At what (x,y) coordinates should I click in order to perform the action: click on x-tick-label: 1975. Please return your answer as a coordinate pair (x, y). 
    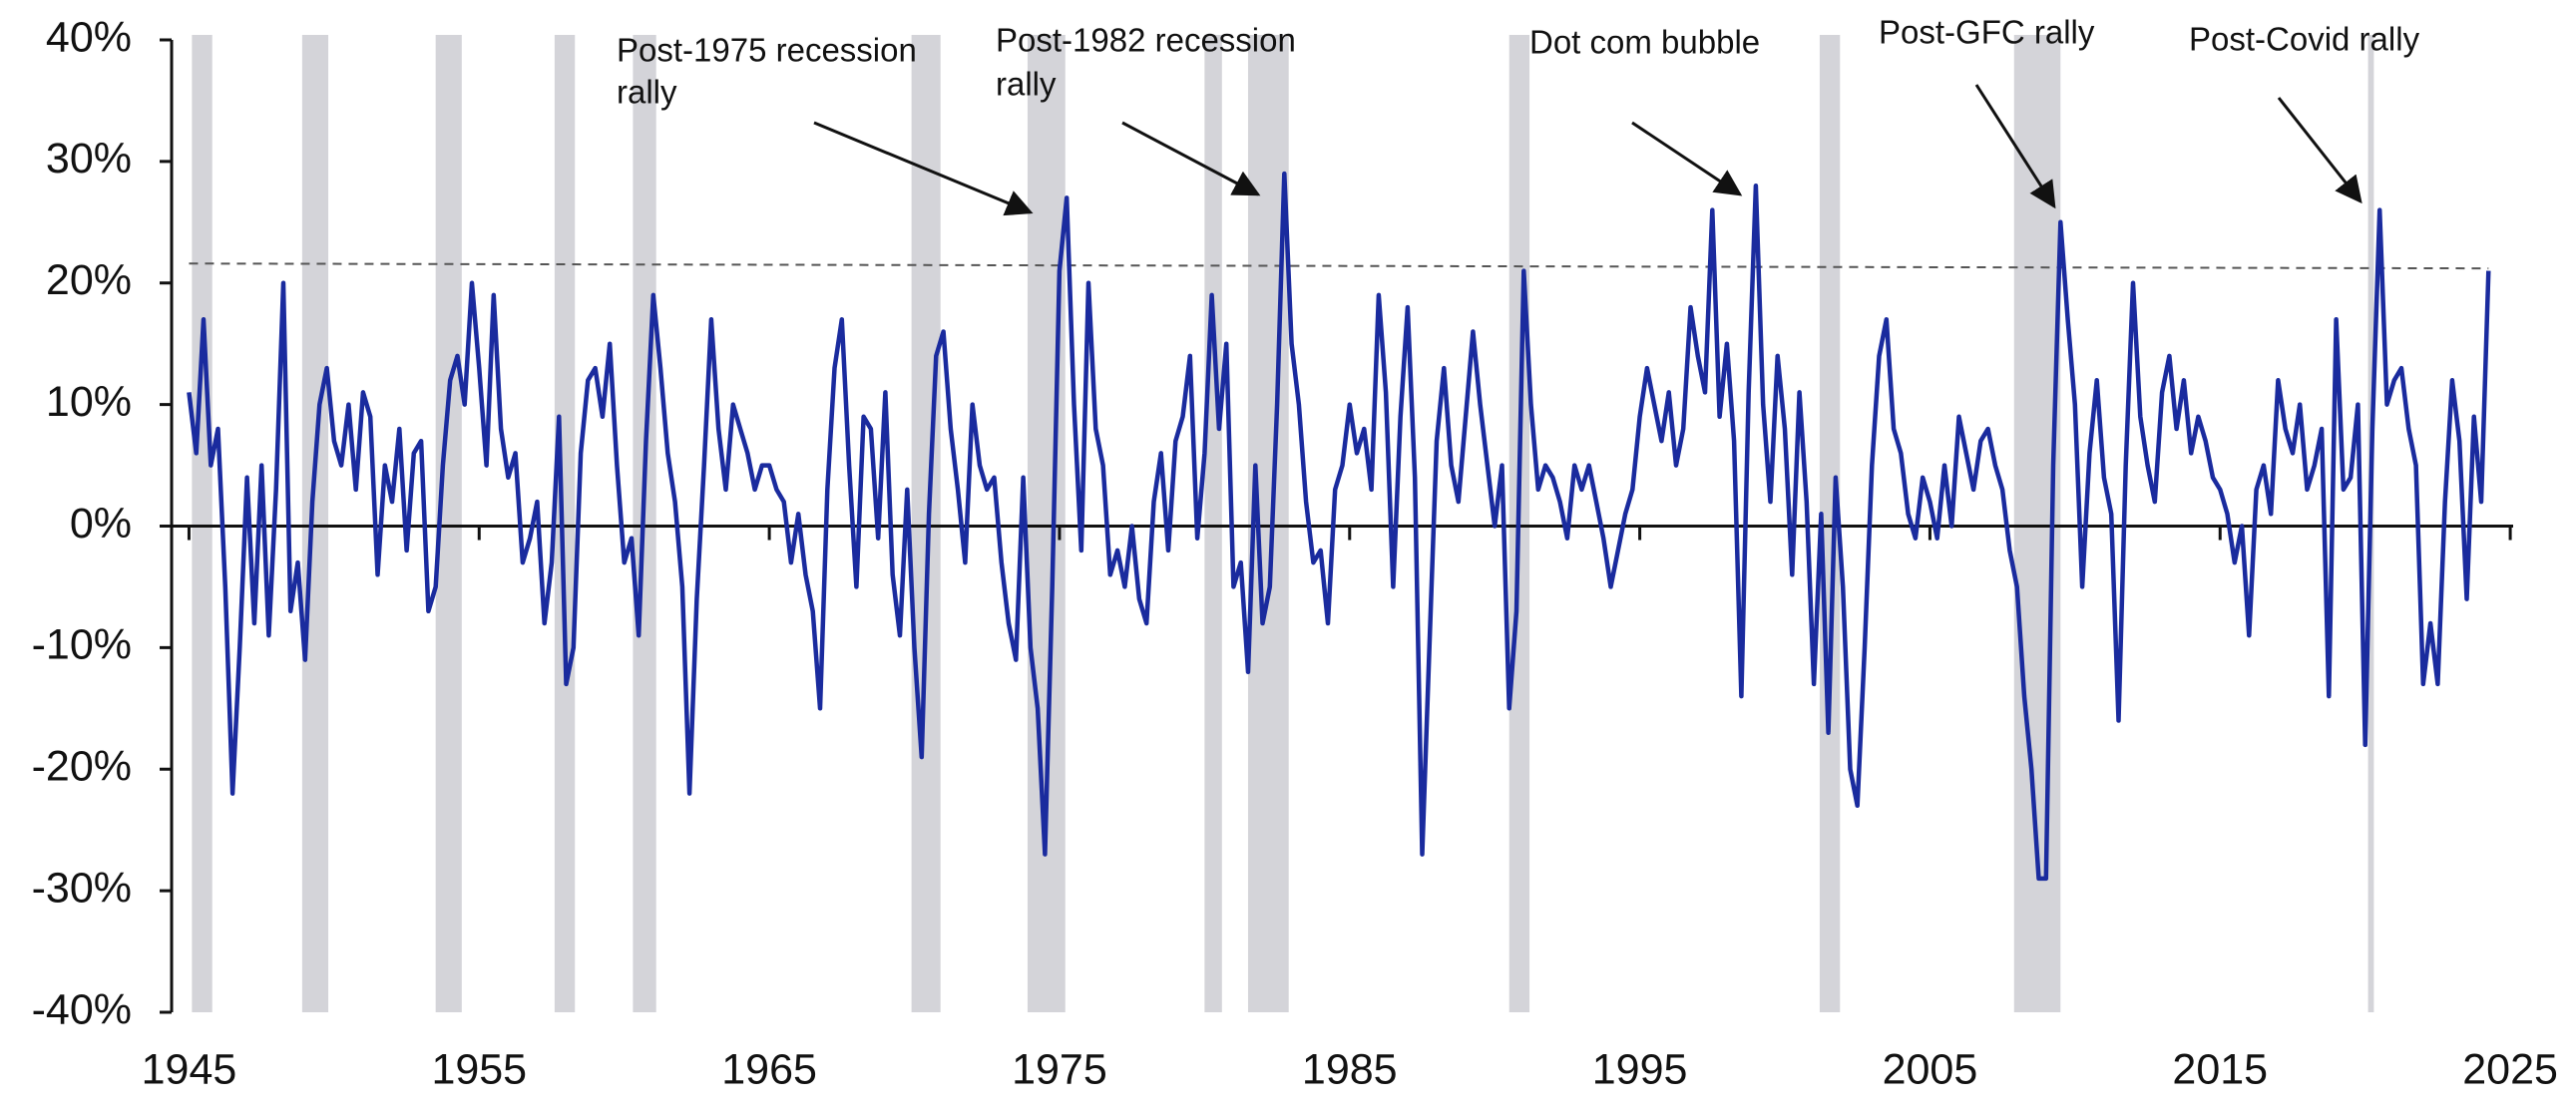
    Looking at the image, I should click on (1059, 1069).